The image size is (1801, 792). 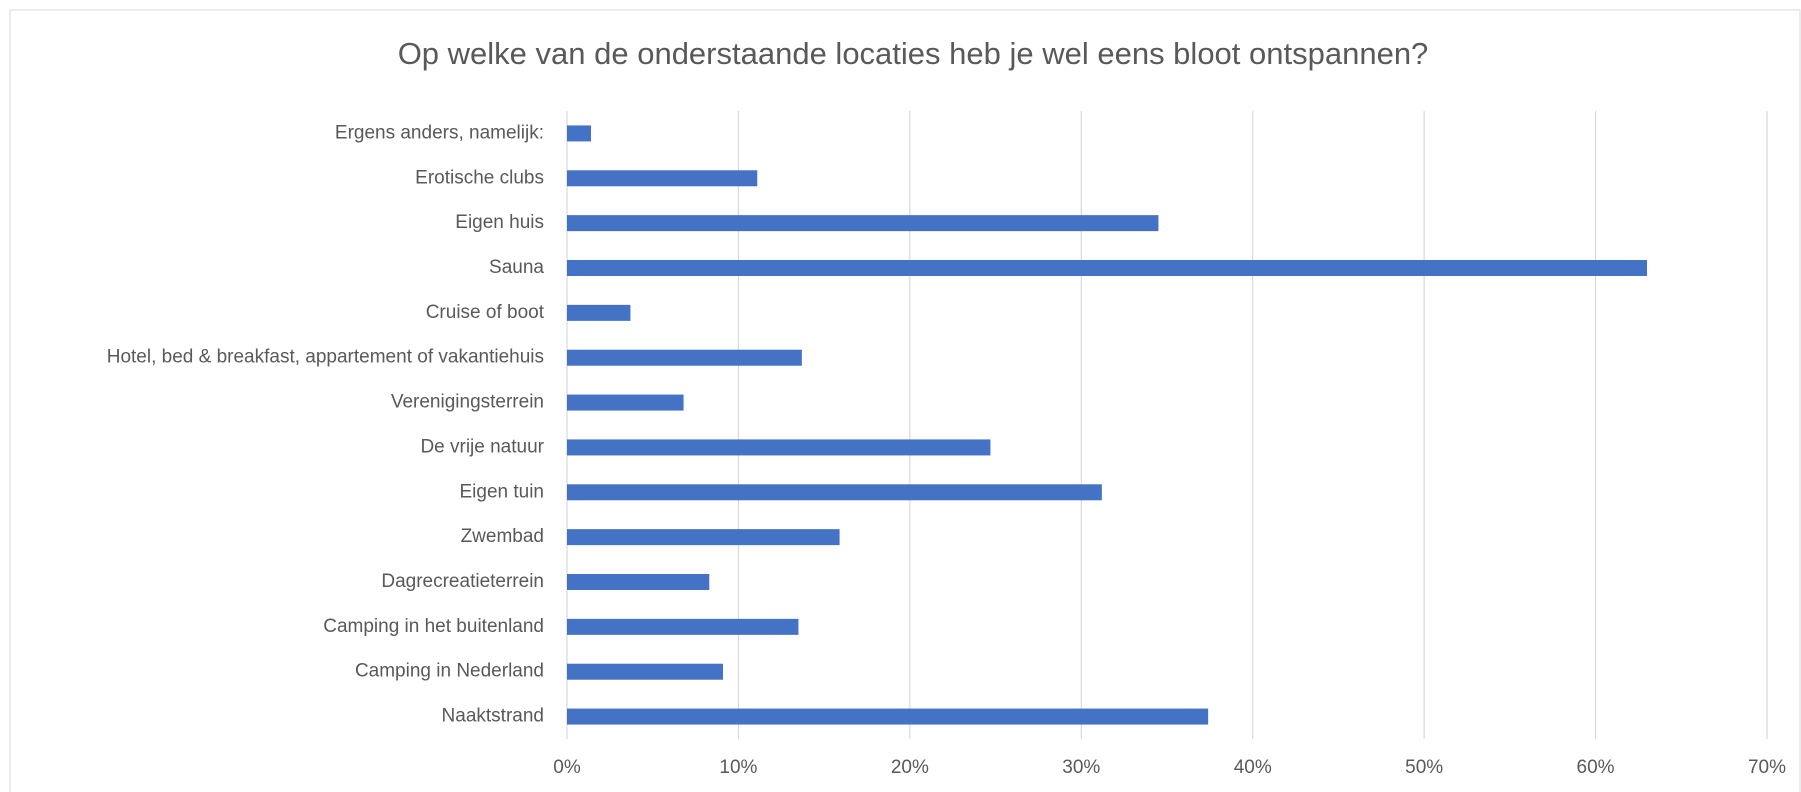 What do you see at coordinates (499, 222) in the screenshot?
I see `y-tick-label: Eigen huis` at bounding box center [499, 222].